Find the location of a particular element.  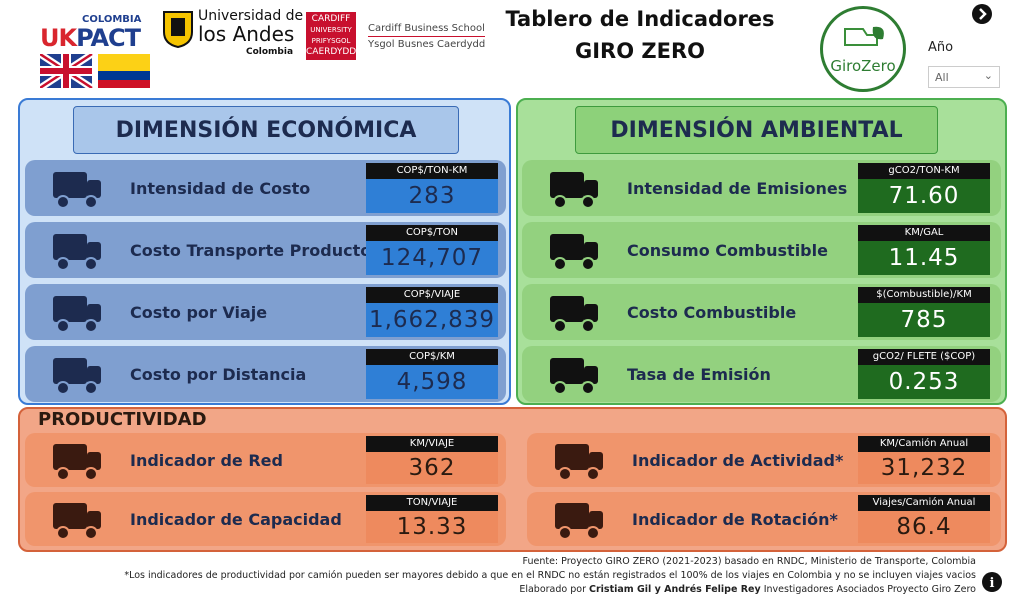

value-box: gCO2/ FLETE ($COP) 0.253 is located at coordinates (924, 374).